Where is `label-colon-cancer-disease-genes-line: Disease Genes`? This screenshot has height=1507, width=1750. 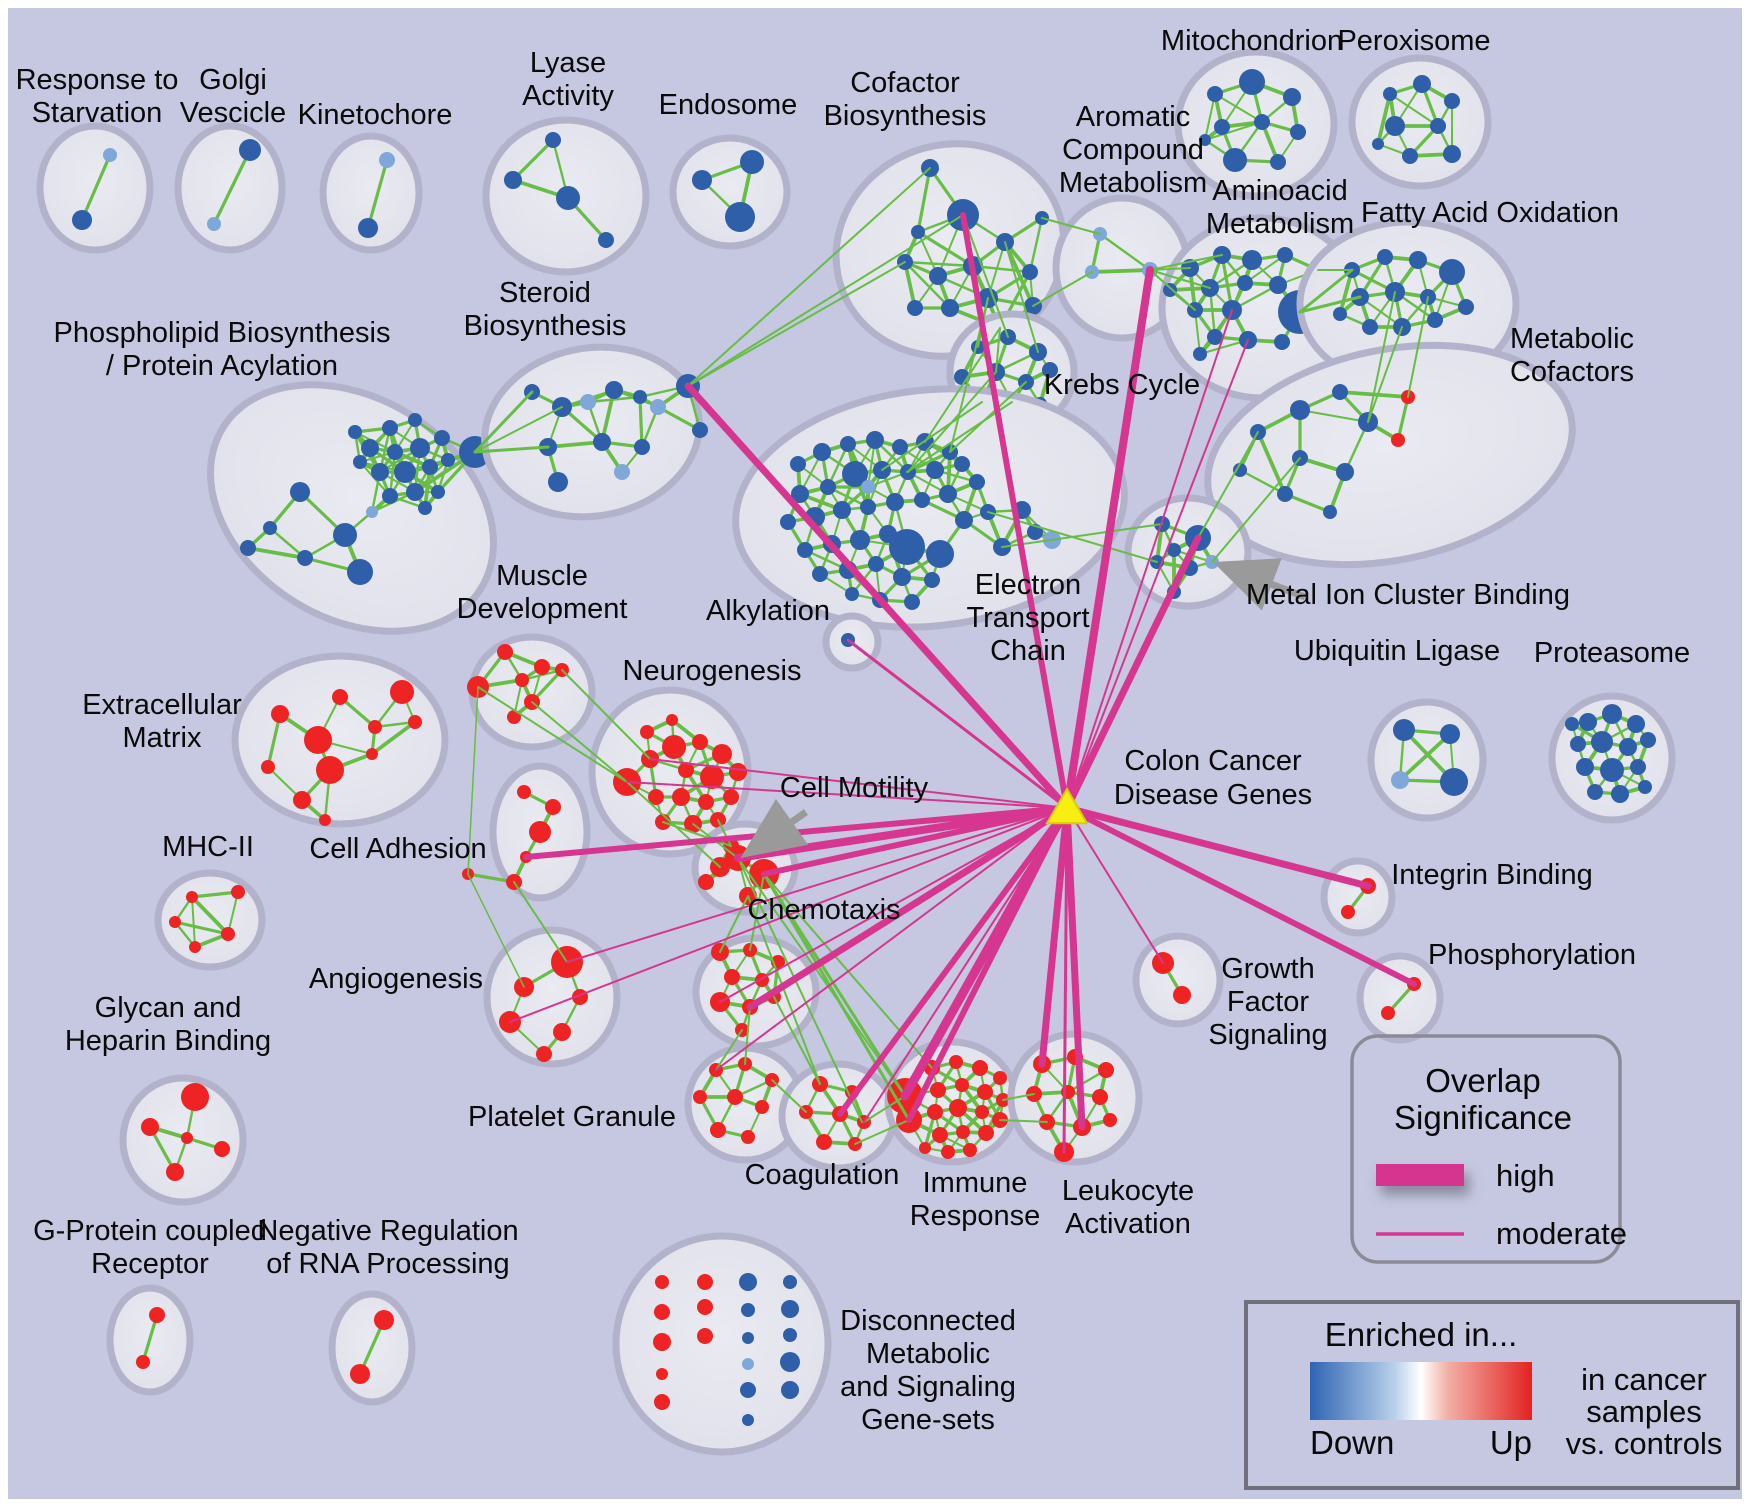
label-colon-cancer-disease-genes-line: Disease Genes is located at coordinates (1213, 795).